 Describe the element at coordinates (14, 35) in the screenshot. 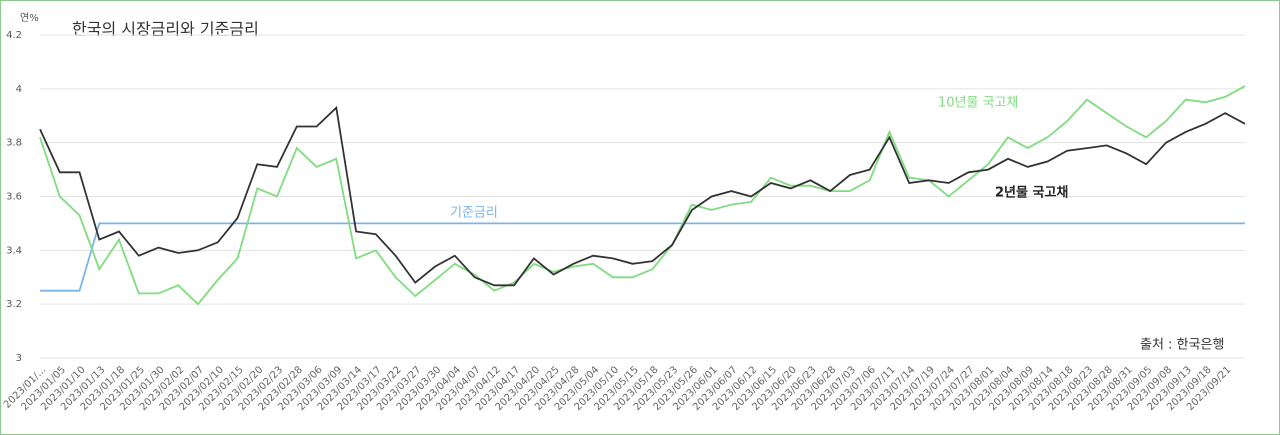

I see `y-tick-label: 4.2` at that location.